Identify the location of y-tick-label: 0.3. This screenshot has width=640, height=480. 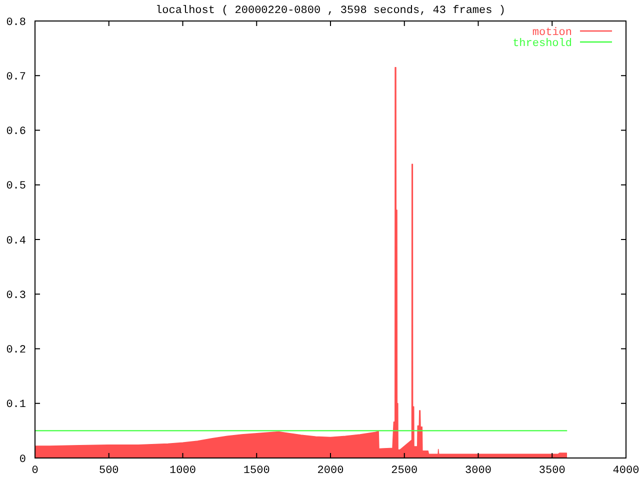
(16, 296).